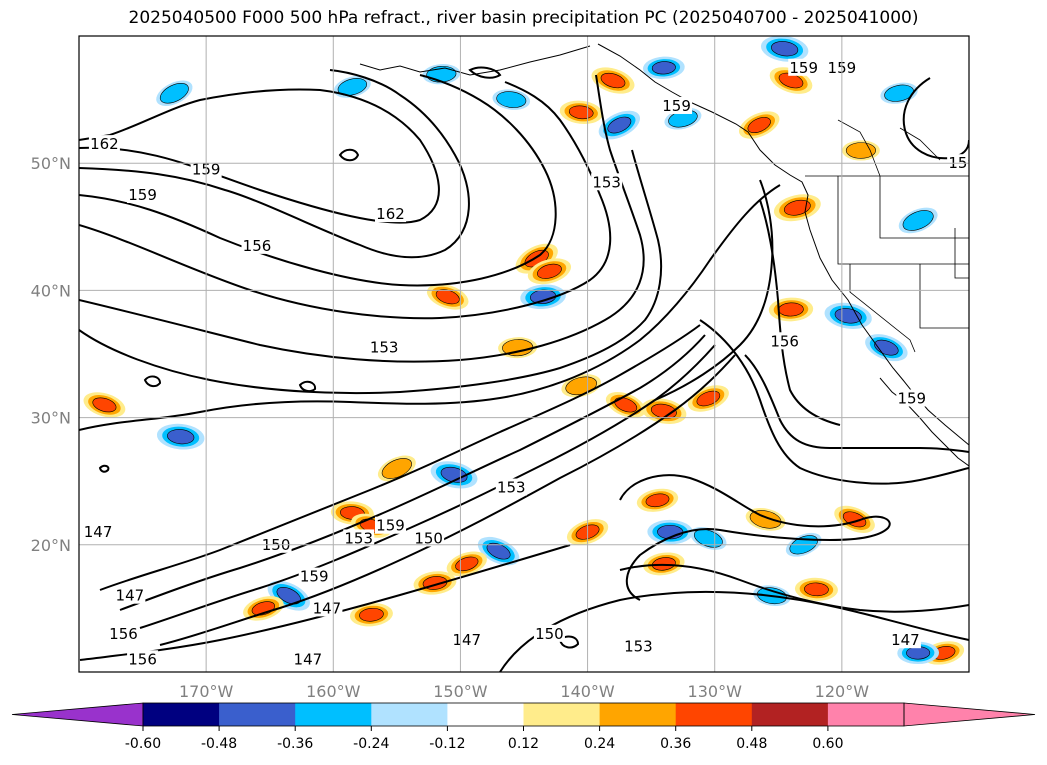 Image resolution: width=1047 pixels, height=765 pixels. Describe the element at coordinates (51, 163) in the screenshot. I see `lat-label: 50°N` at that location.